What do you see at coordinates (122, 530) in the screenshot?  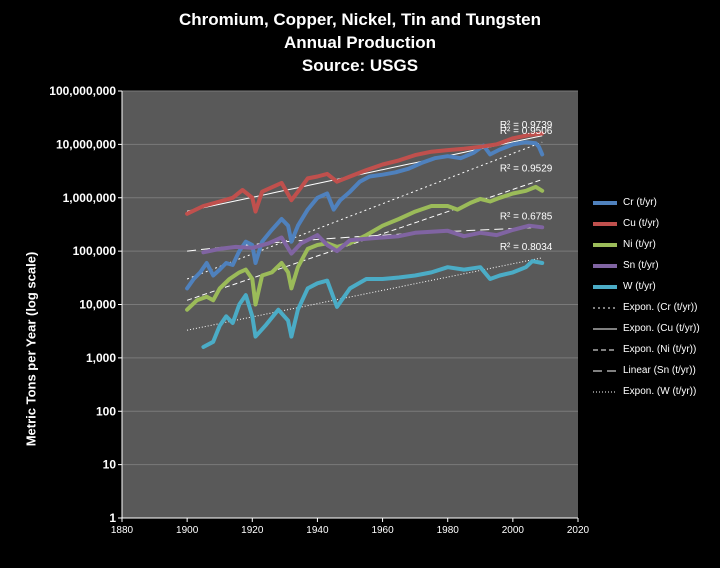 I see `x-tick-label: 1880` at bounding box center [122, 530].